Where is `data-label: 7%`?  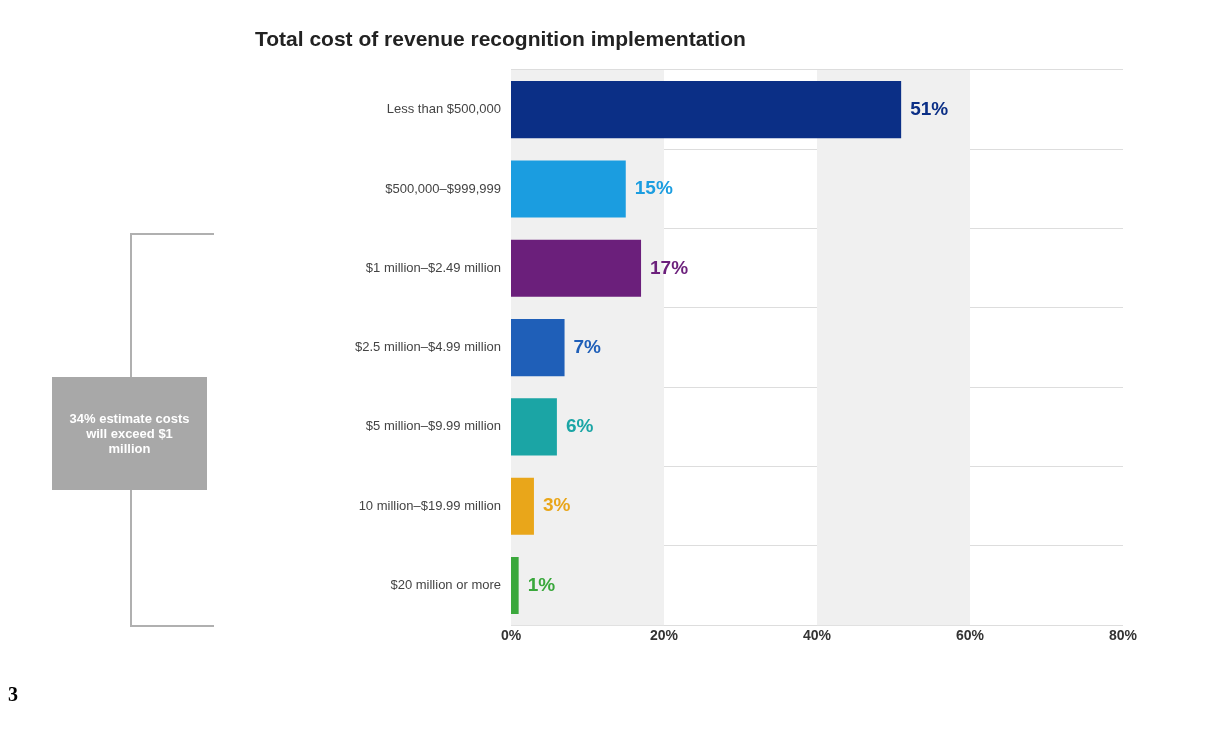 data-label: 7% is located at coordinates (587, 346).